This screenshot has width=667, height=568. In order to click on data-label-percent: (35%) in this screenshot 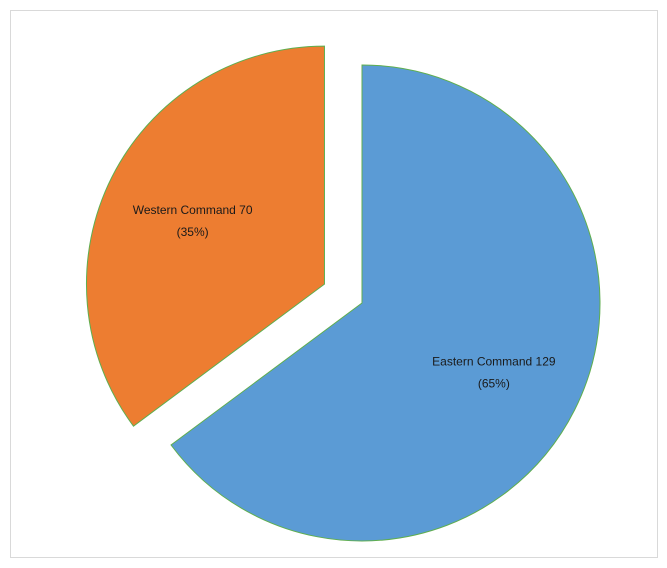, I will do `click(193, 232)`.